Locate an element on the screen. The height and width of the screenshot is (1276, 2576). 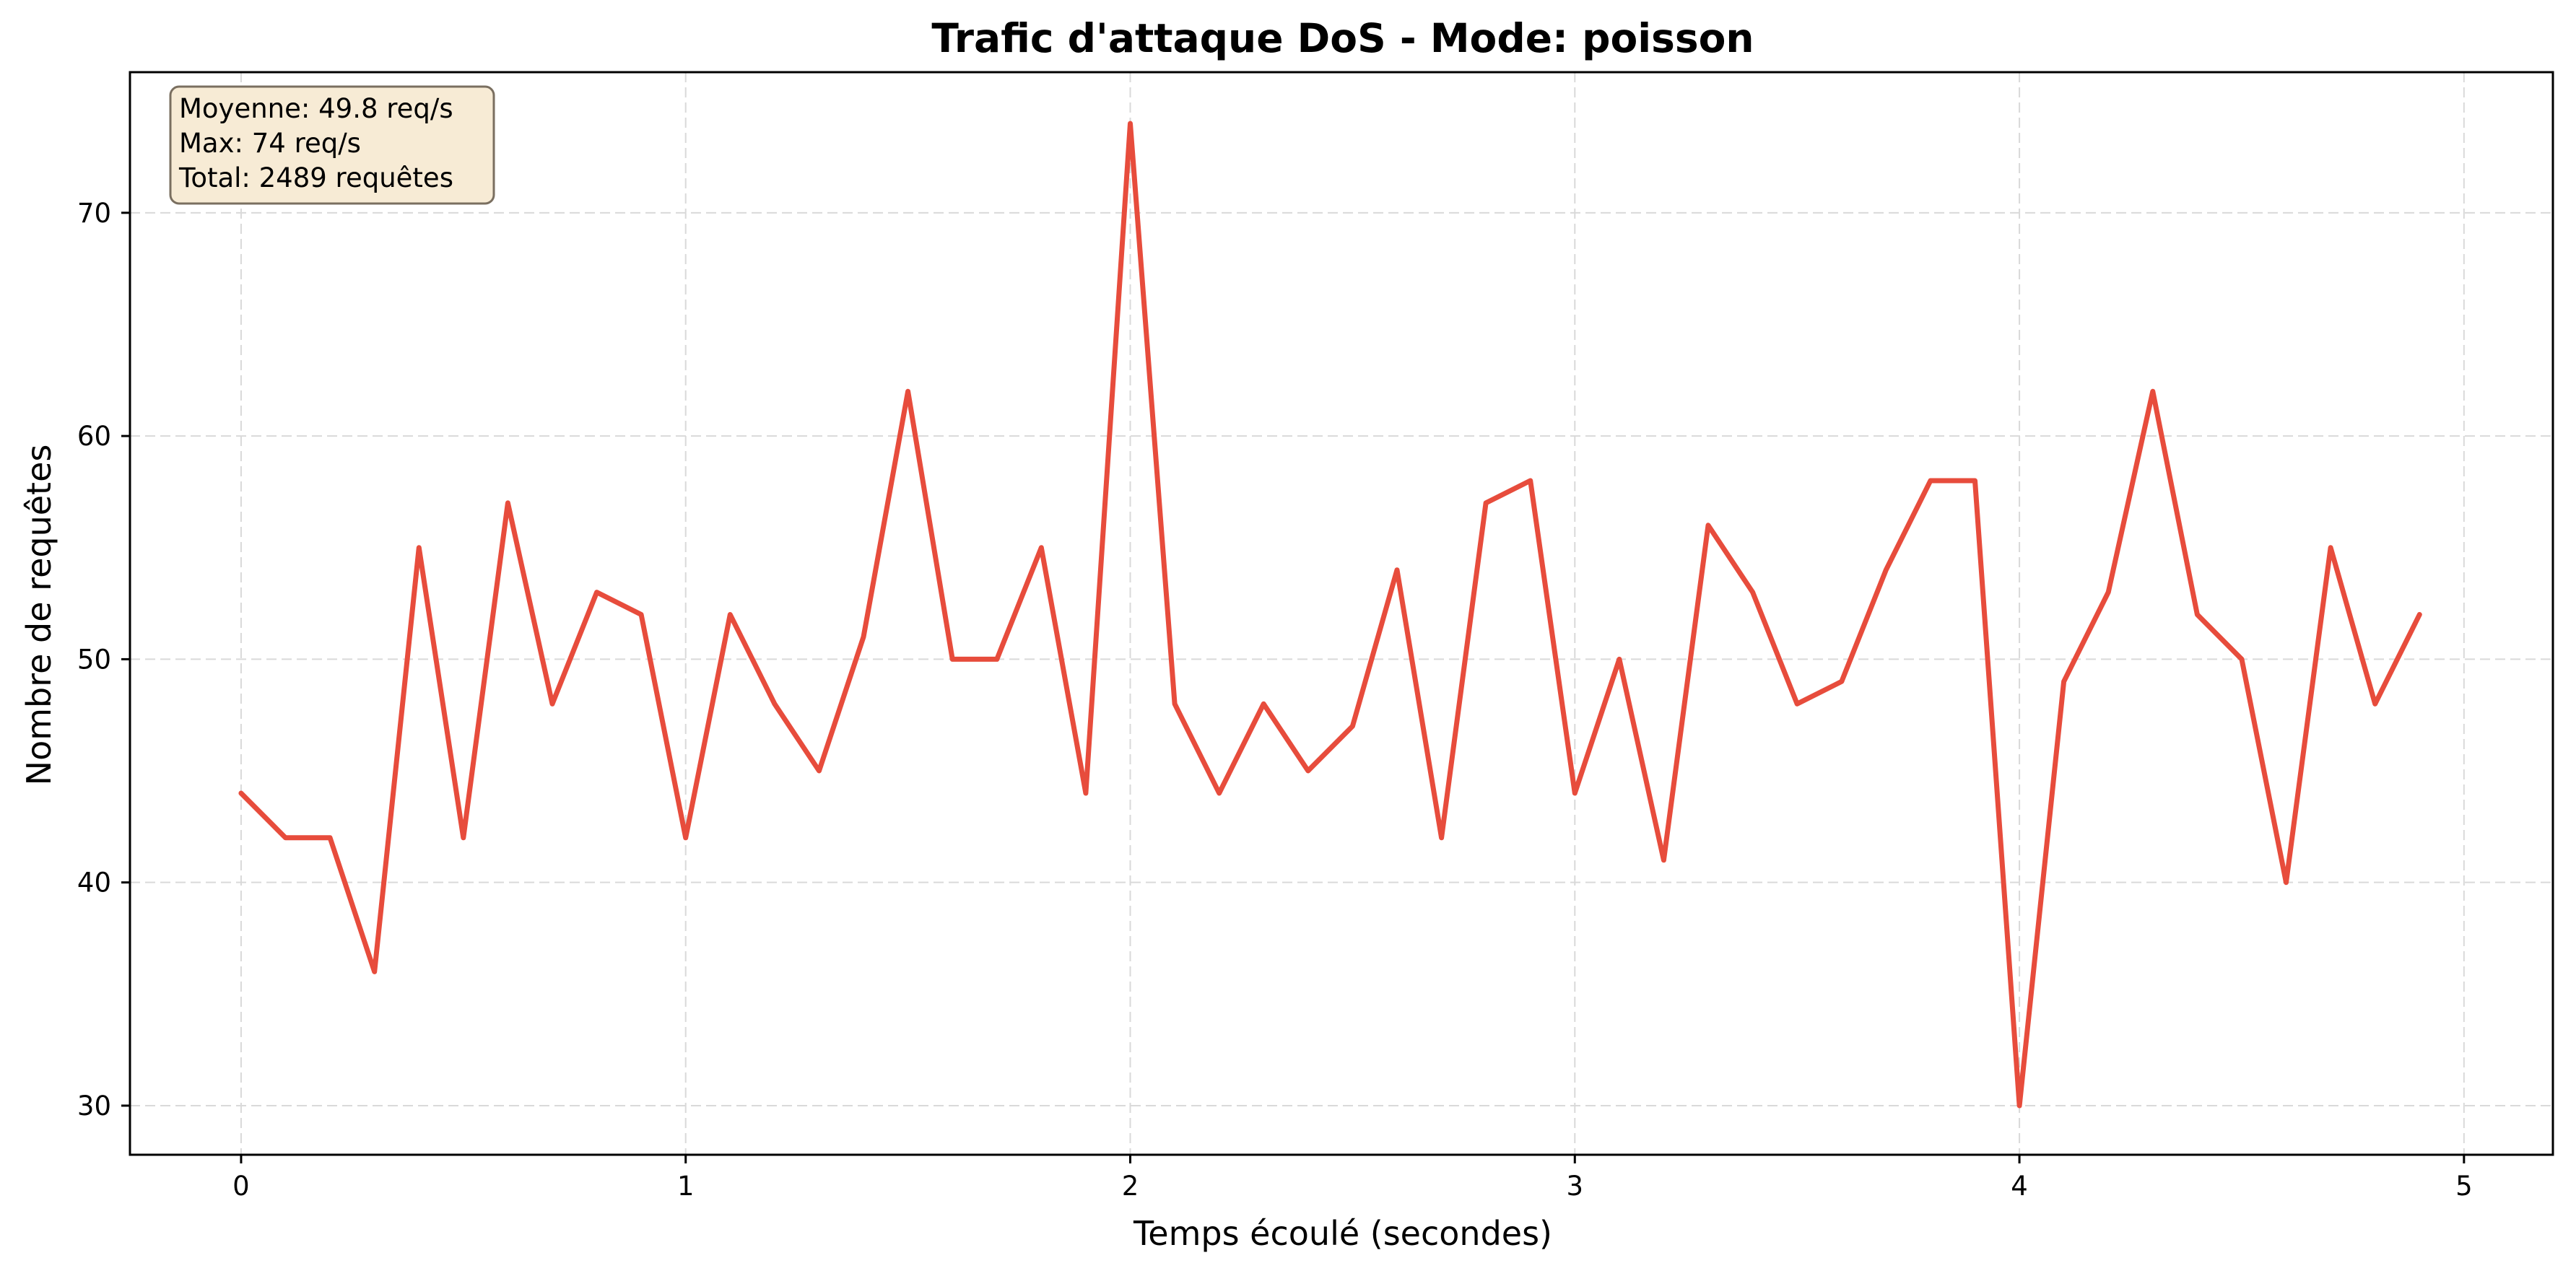
x-tick-label: 4 is located at coordinates (2019, 1186).